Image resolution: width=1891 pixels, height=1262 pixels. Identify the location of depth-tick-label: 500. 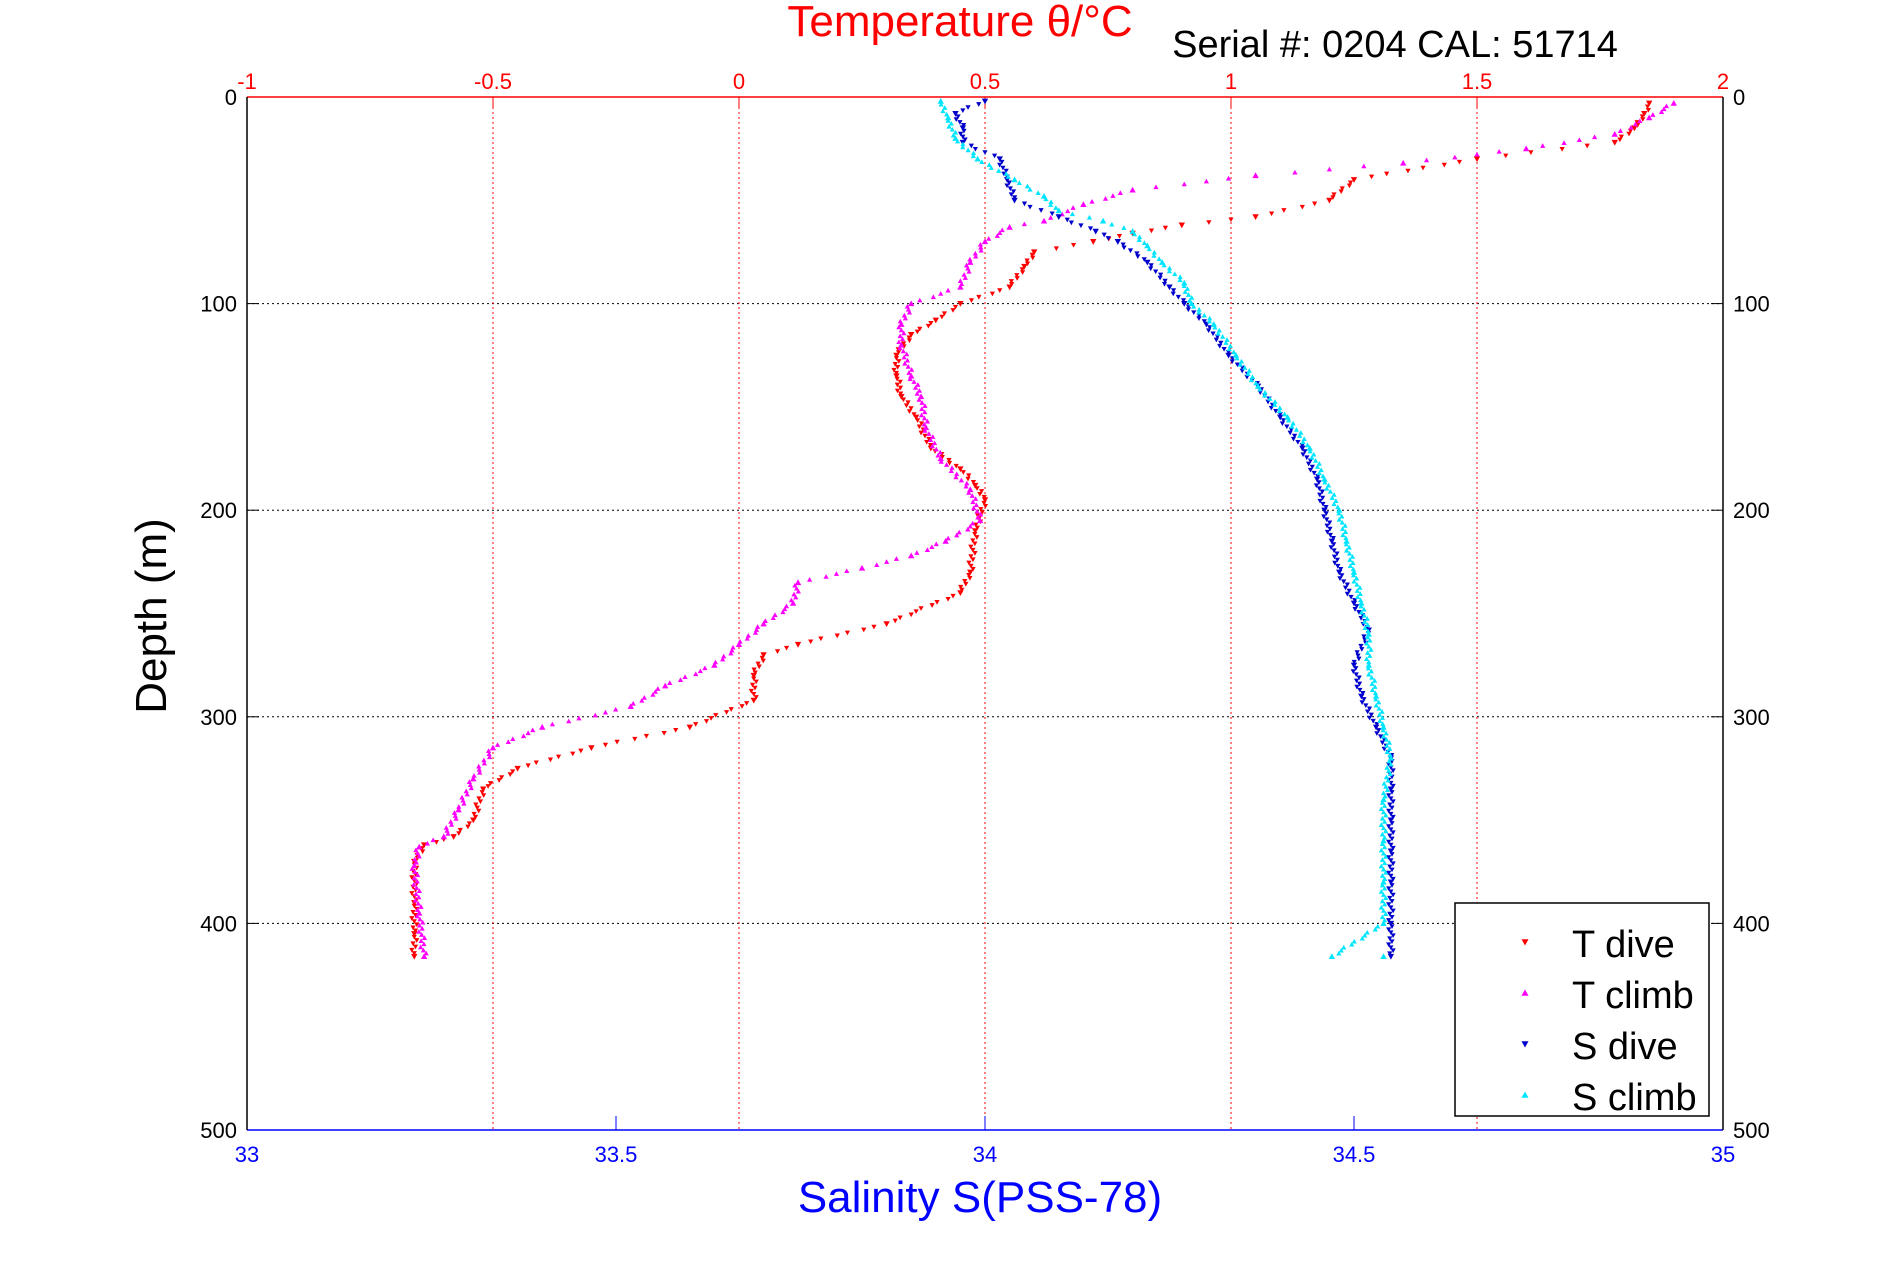
(218, 1130).